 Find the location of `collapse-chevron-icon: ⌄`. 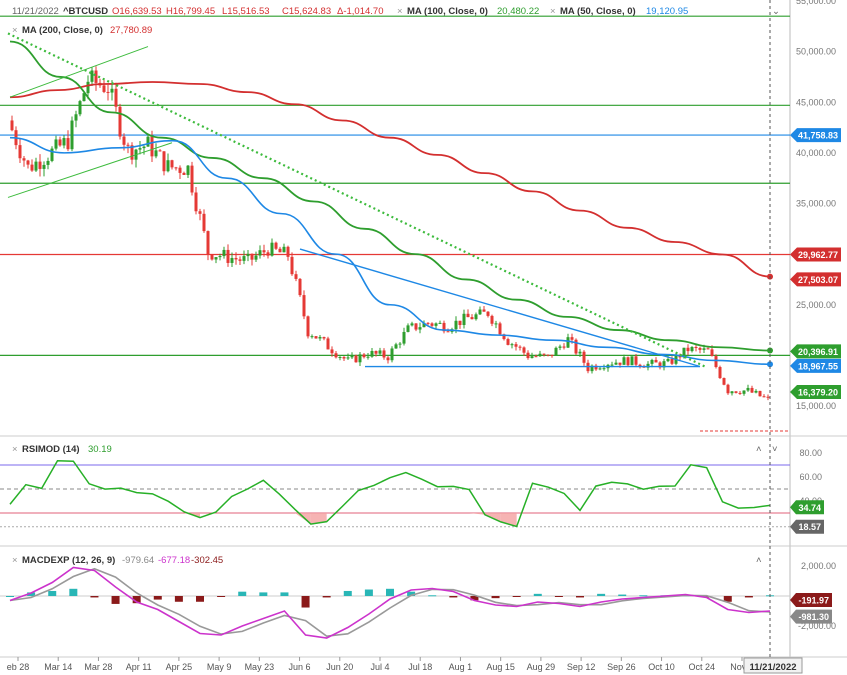

collapse-chevron-icon: ⌄ is located at coordinates (776, 11).